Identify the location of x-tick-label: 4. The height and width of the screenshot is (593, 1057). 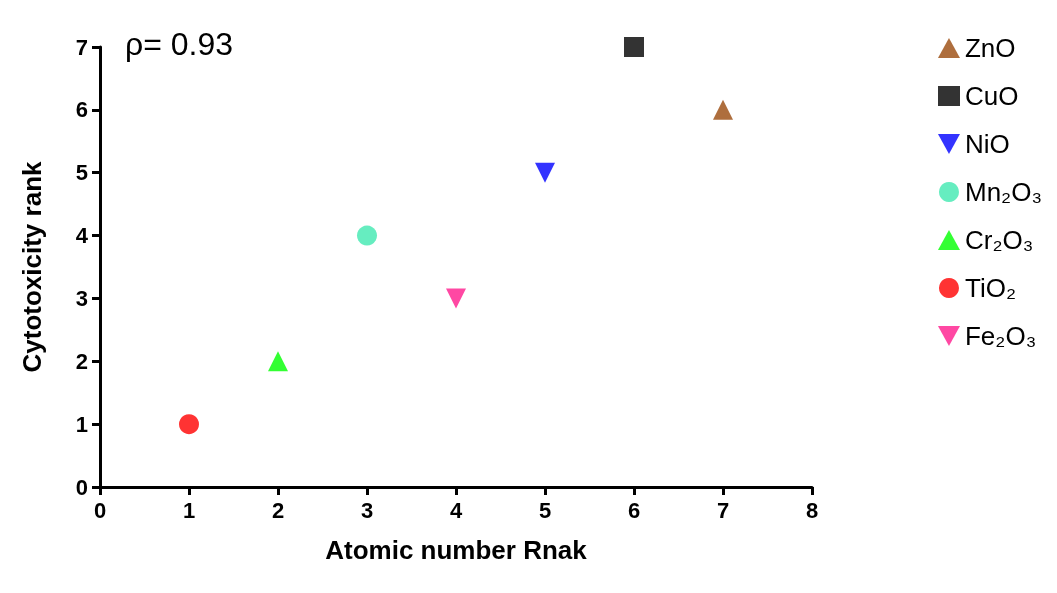
(456, 510).